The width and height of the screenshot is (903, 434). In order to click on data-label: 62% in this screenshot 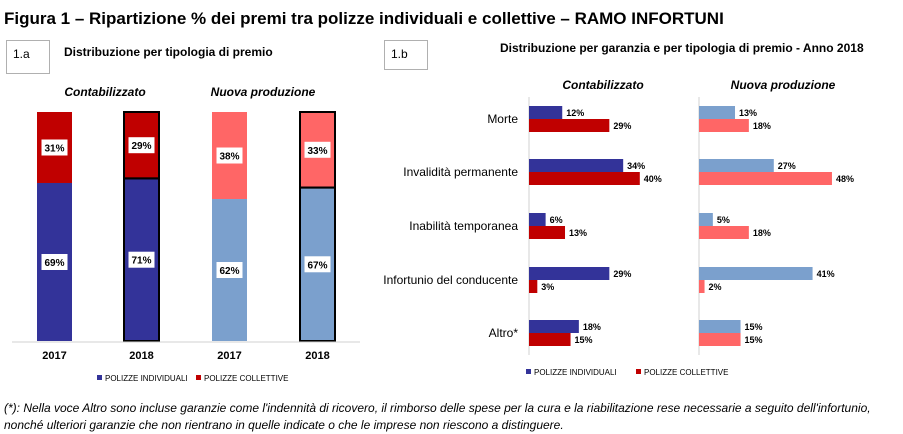, I will do `click(229, 271)`.